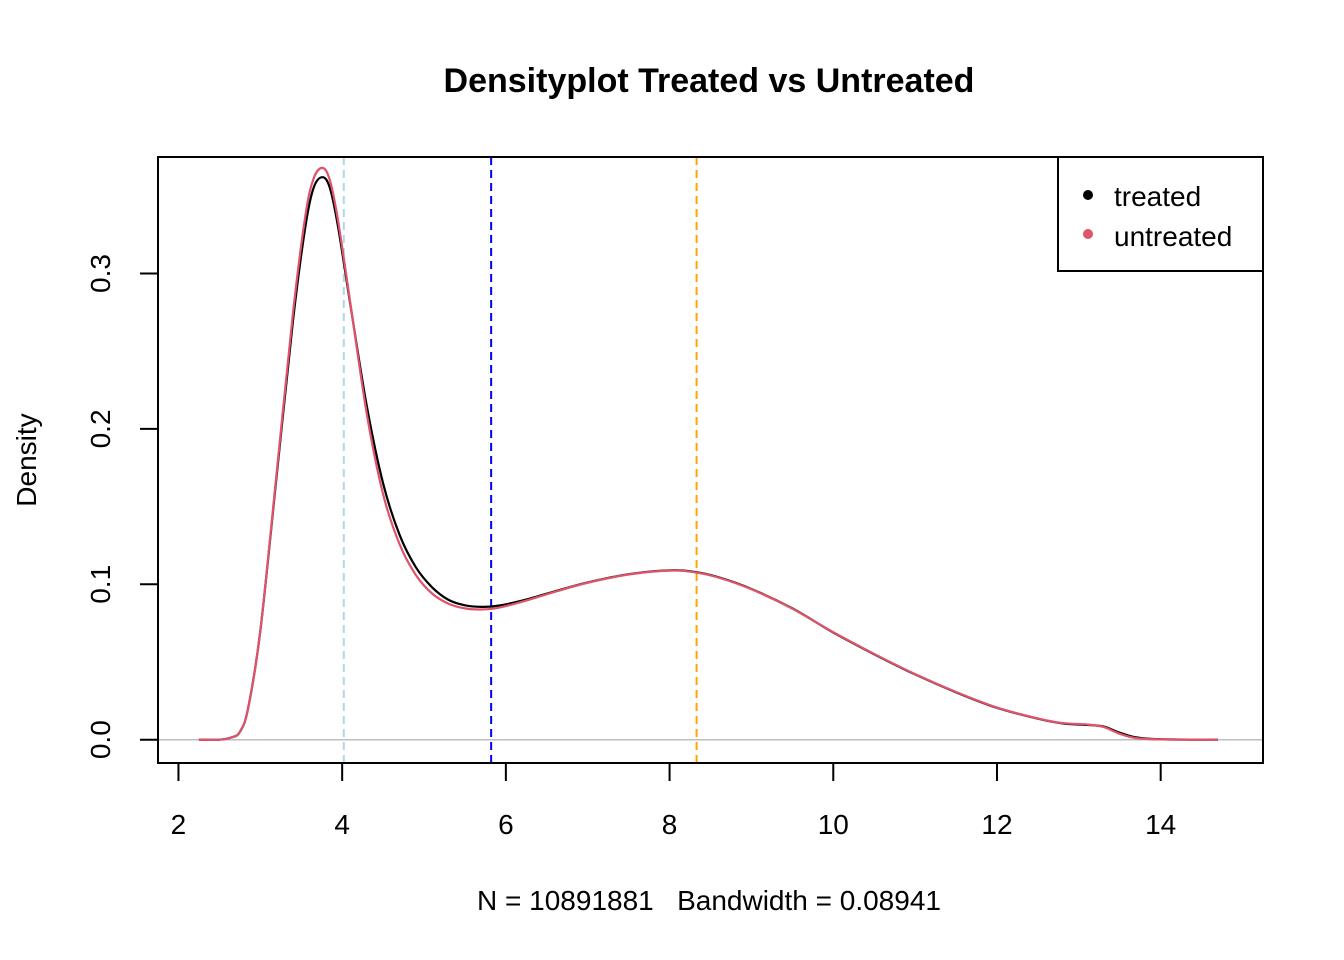 This screenshot has height=960, width=1344. Describe the element at coordinates (673, 801) in the screenshot. I see `x-axis: 2 4 6 8 10 12 14` at that location.